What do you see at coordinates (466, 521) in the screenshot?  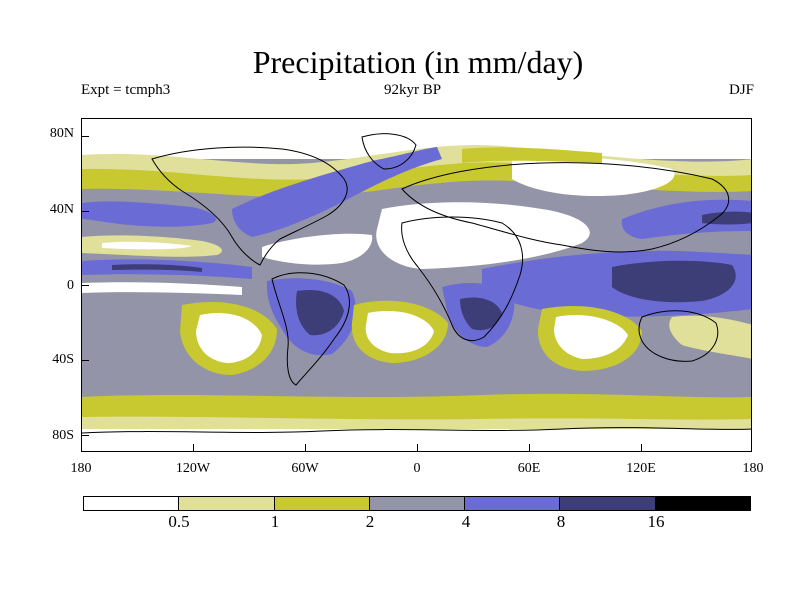 I see `colorbar-label-4: 4` at bounding box center [466, 521].